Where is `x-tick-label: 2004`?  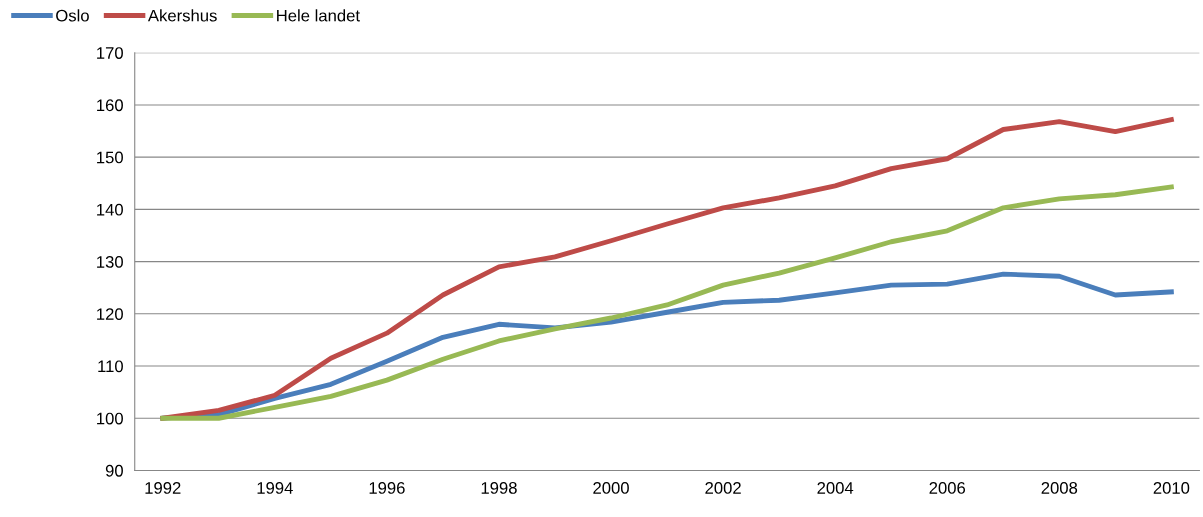 x-tick-label: 2004 is located at coordinates (835, 488).